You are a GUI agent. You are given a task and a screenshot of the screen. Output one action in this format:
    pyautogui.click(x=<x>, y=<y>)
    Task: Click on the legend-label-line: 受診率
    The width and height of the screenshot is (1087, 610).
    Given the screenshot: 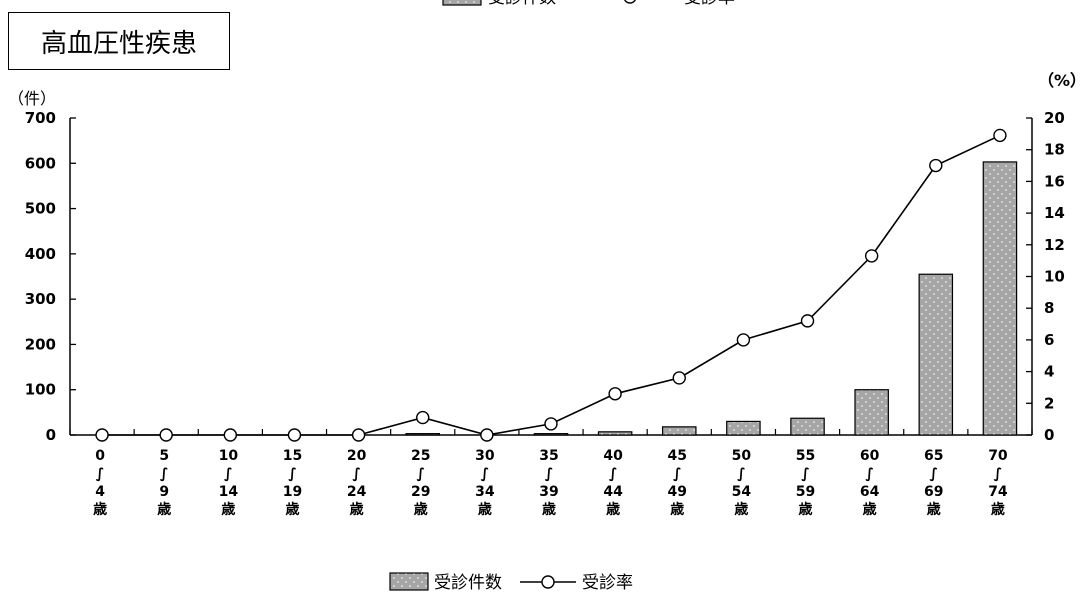 What is the action you would take?
    pyautogui.click(x=607, y=583)
    